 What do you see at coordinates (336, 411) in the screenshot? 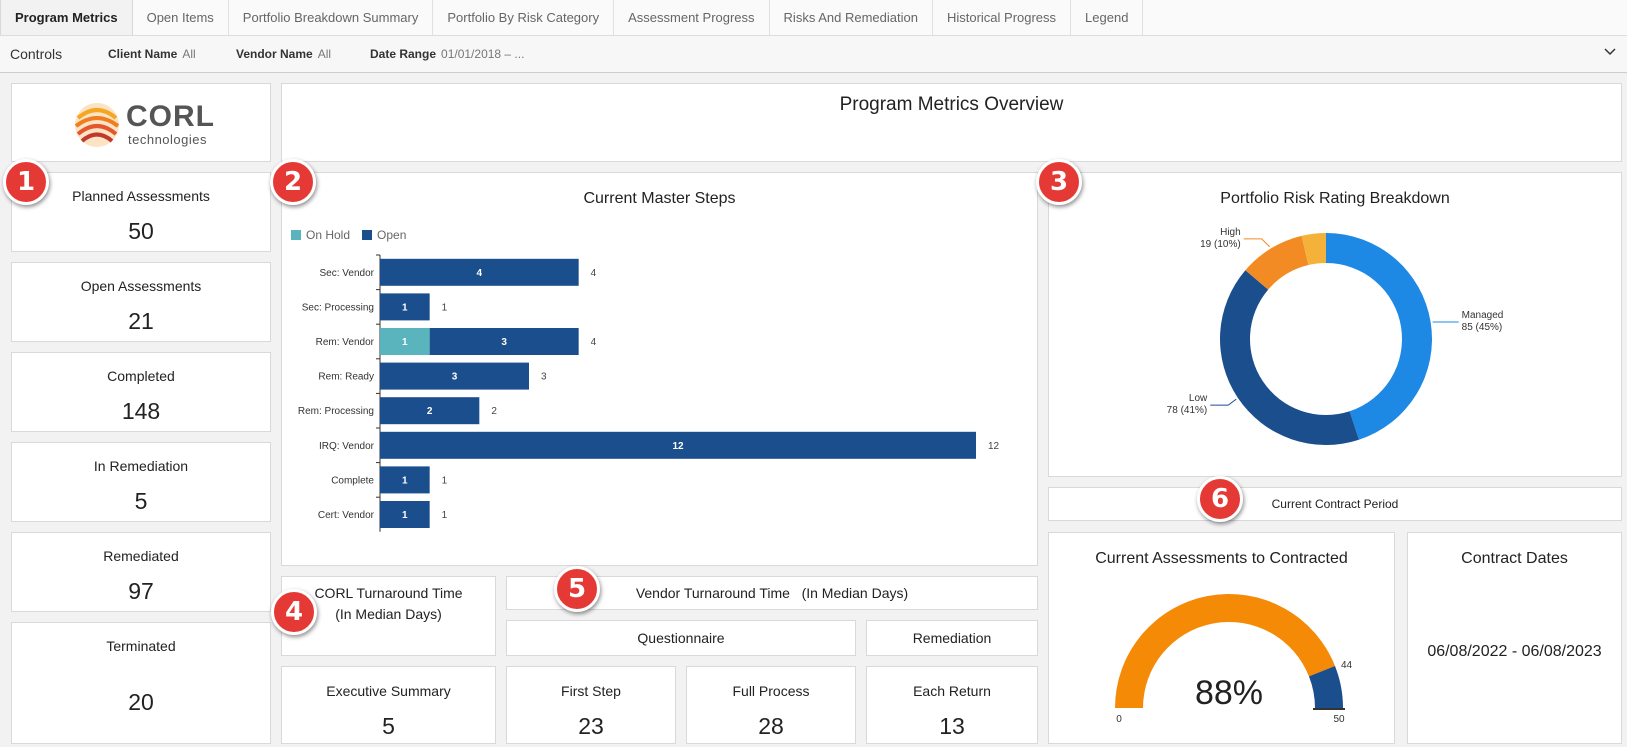
I see `category-label: Rem: Processing` at bounding box center [336, 411].